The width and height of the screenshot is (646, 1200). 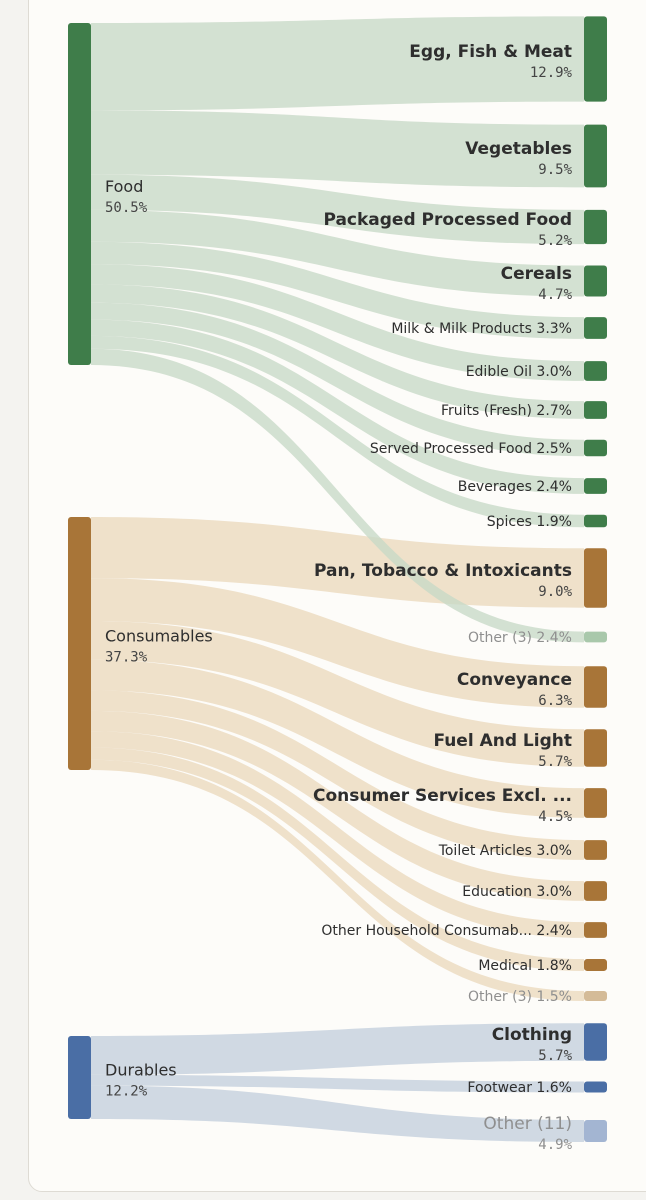 I want to click on target-value-beverages-8: 2.4%, so click(x=554, y=487).